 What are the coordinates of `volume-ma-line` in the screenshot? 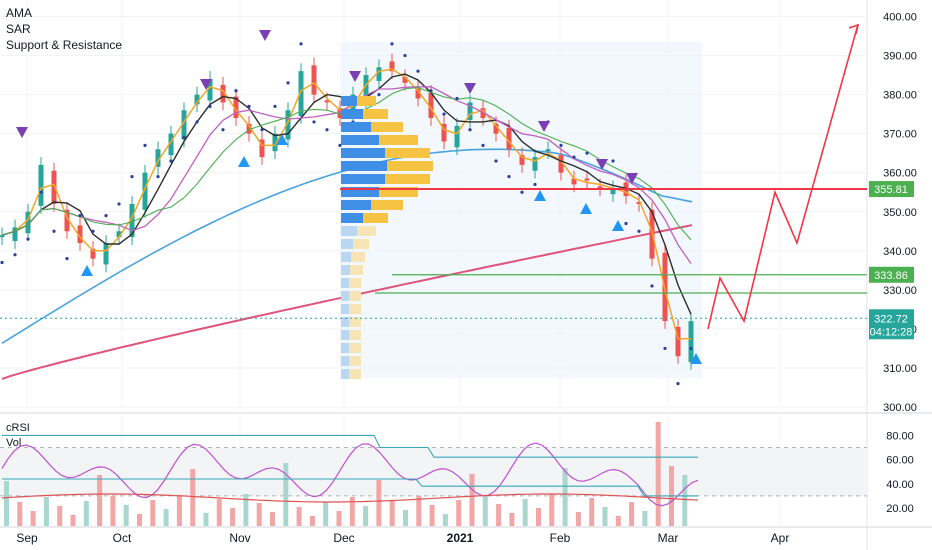 It's located at (350, 498).